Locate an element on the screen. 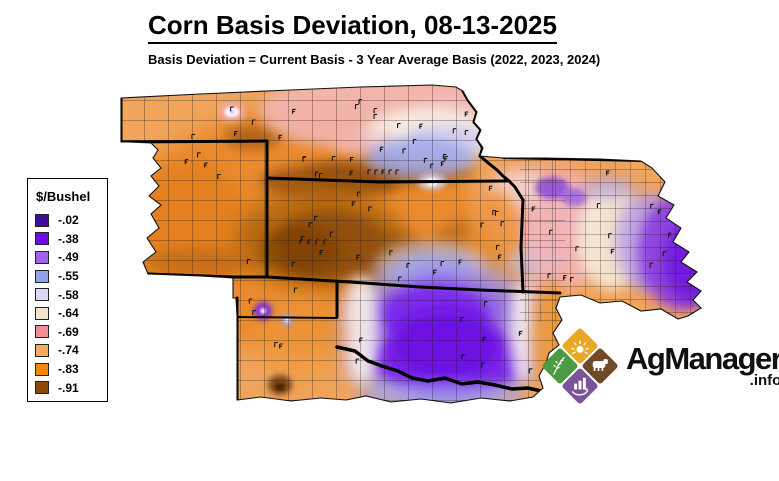 This screenshot has width=779, height=481. chart-icon is located at coordinates (580, 386).